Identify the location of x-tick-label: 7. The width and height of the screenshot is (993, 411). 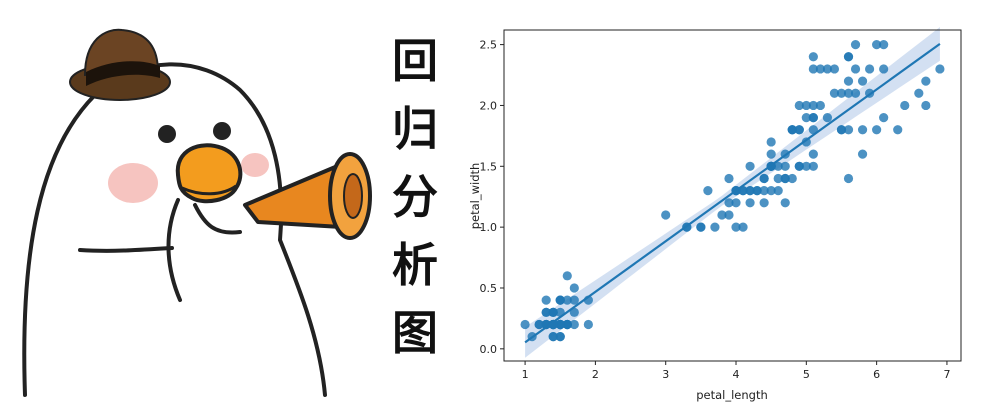
(946, 374).